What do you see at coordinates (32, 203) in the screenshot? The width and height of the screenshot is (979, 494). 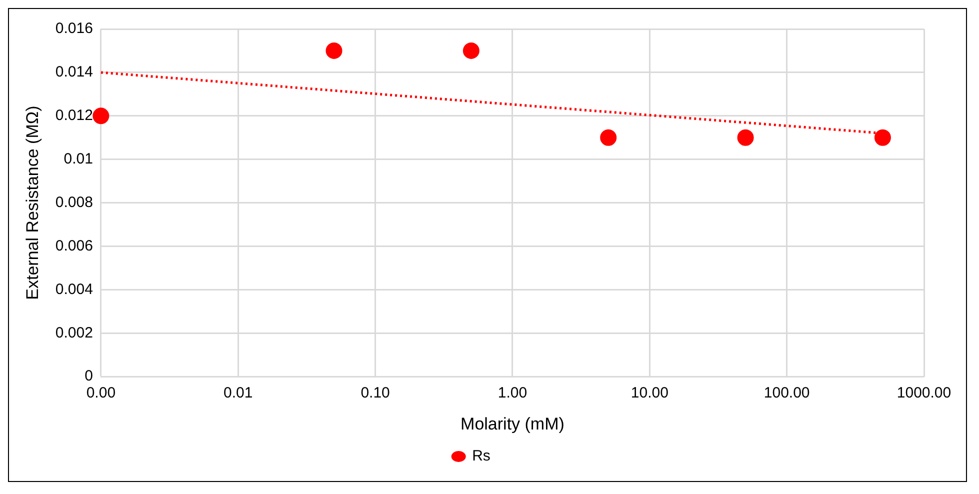 I see `y-axis-title: External Resistance (MΩ)` at bounding box center [32, 203].